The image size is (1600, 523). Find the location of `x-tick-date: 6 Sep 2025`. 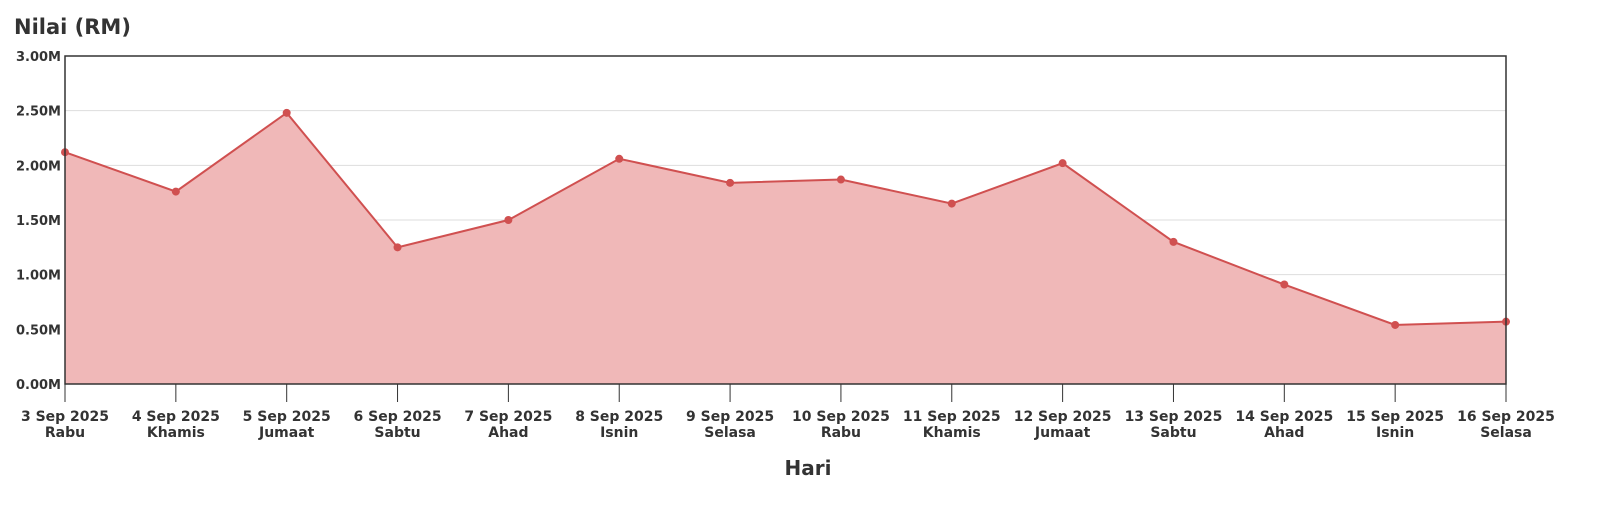

x-tick-date: 6 Sep 2025 is located at coordinates (398, 417).